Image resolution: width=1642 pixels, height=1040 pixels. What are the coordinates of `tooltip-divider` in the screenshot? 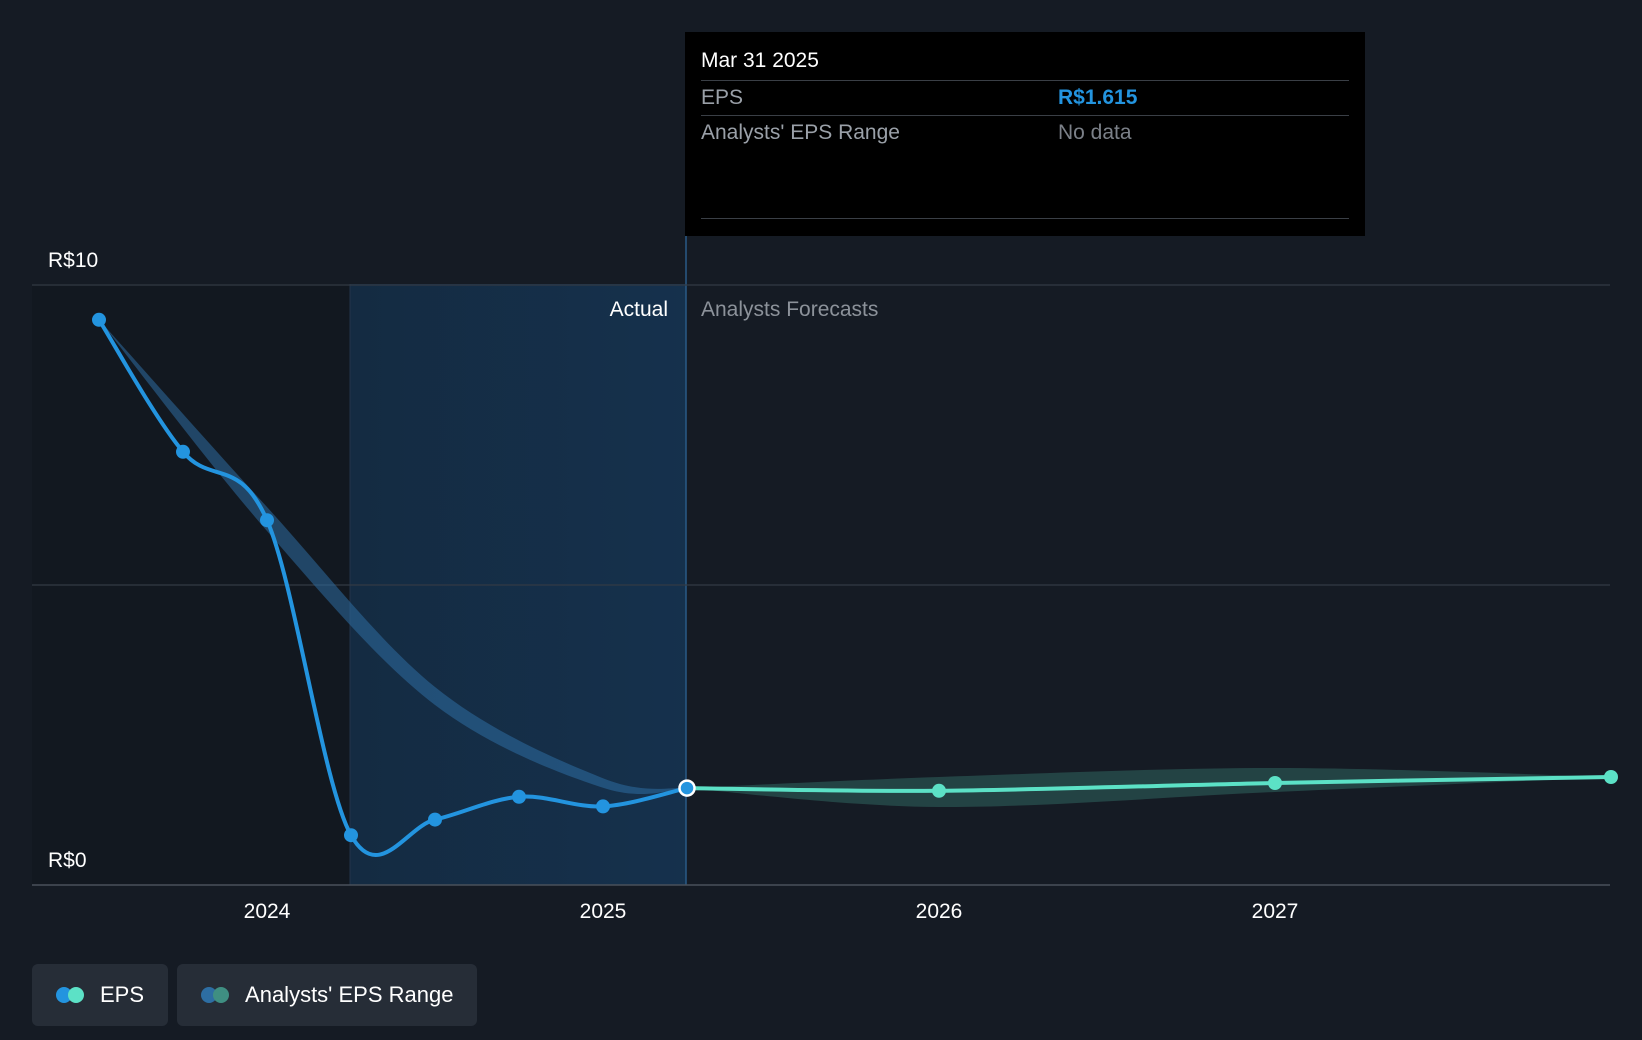 It's located at (1025, 218).